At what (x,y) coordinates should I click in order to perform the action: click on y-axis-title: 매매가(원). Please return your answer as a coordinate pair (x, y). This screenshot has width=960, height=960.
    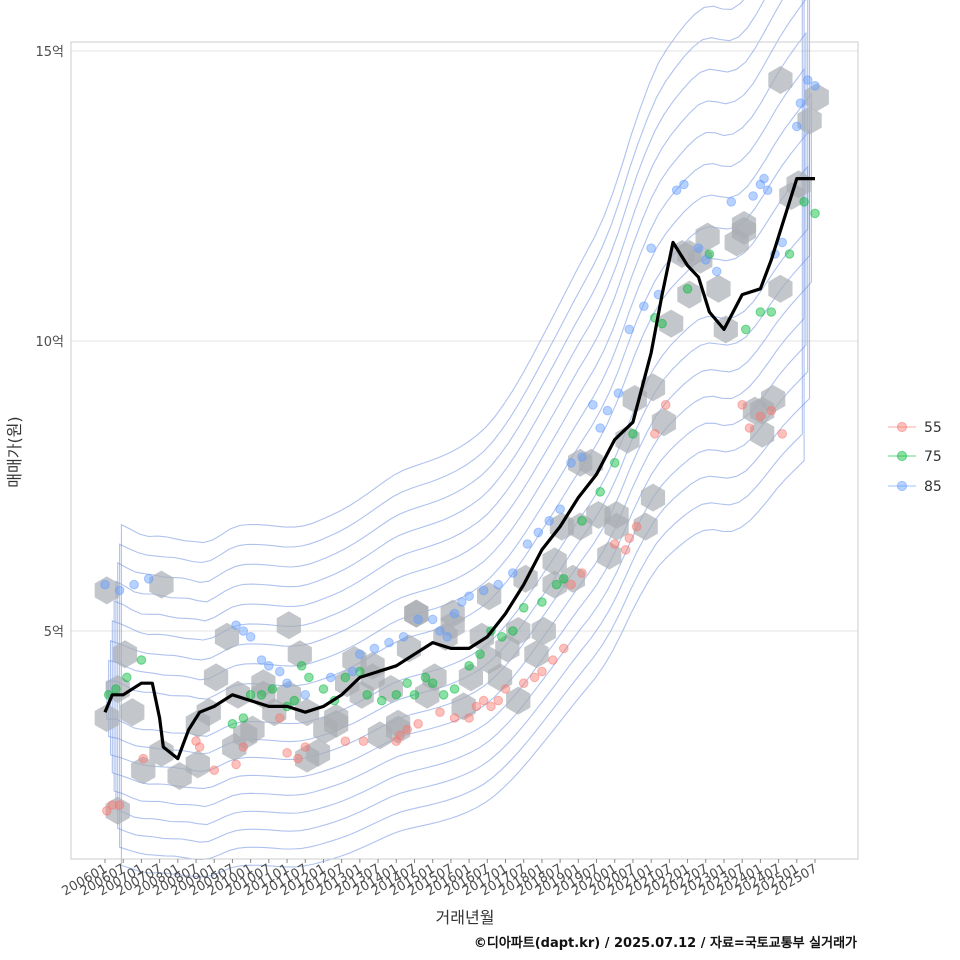
    Looking at the image, I should click on (14, 451).